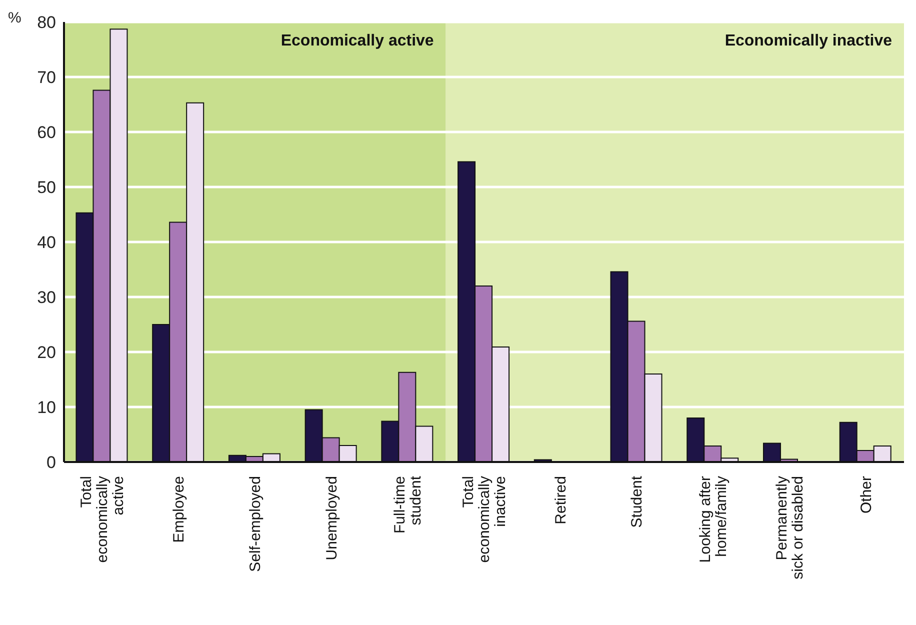 The width and height of the screenshot is (916, 625). Describe the element at coordinates (408, 504) in the screenshot. I see `x-tick-label: Full-time student` at that location.